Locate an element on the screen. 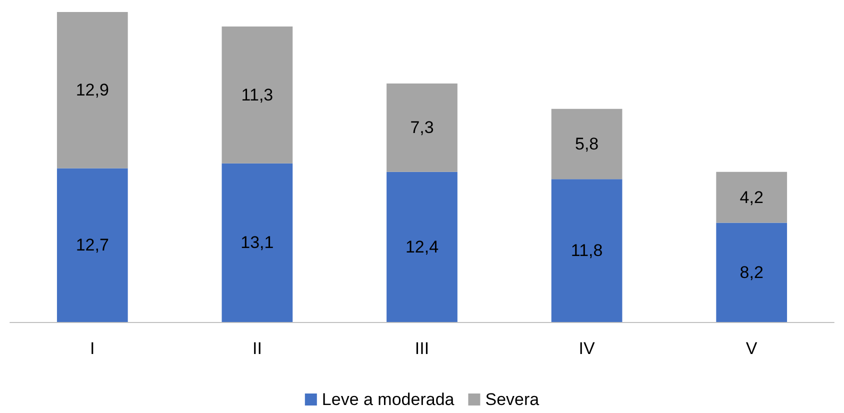  data-label: 5,8 is located at coordinates (586, 144).